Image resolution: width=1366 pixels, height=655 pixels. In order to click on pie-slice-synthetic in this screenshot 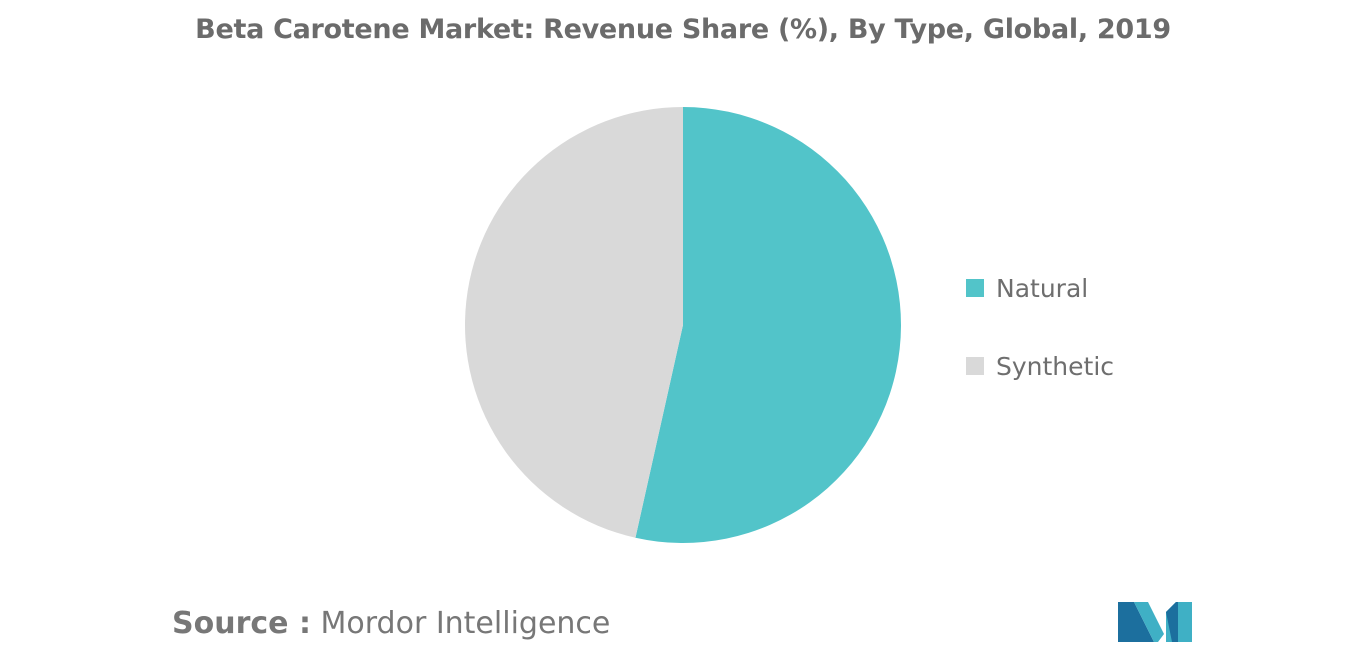, I will do `click(573, 322)`.